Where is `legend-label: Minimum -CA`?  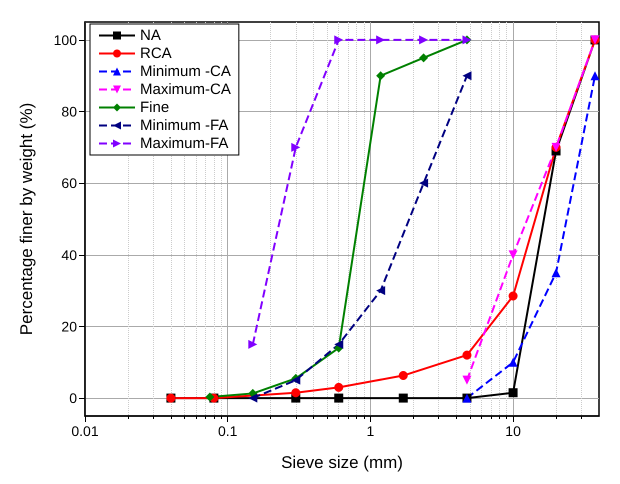 legend-label: Minimum -CA is located at coordinates (185, 71).